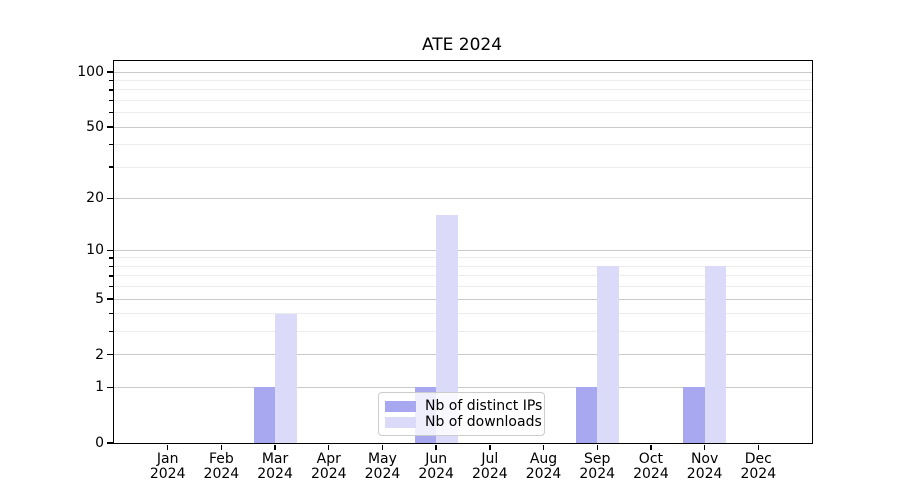 The width and height of the screenshot is (900, 500). Describe the element at coordinates (704, 466) in the screenshot. I see `x-tick-label: Nov 2024` at that location.